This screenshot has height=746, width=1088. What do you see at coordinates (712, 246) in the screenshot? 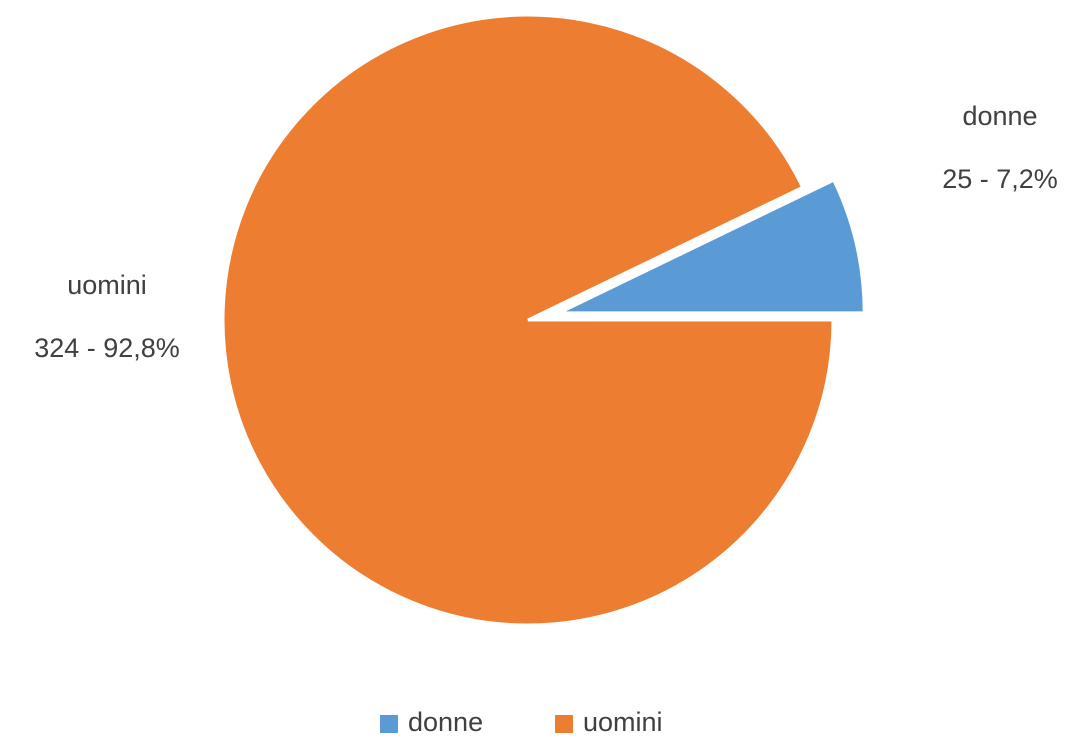
I see `pie-slice` at bounding box center [712, 246].